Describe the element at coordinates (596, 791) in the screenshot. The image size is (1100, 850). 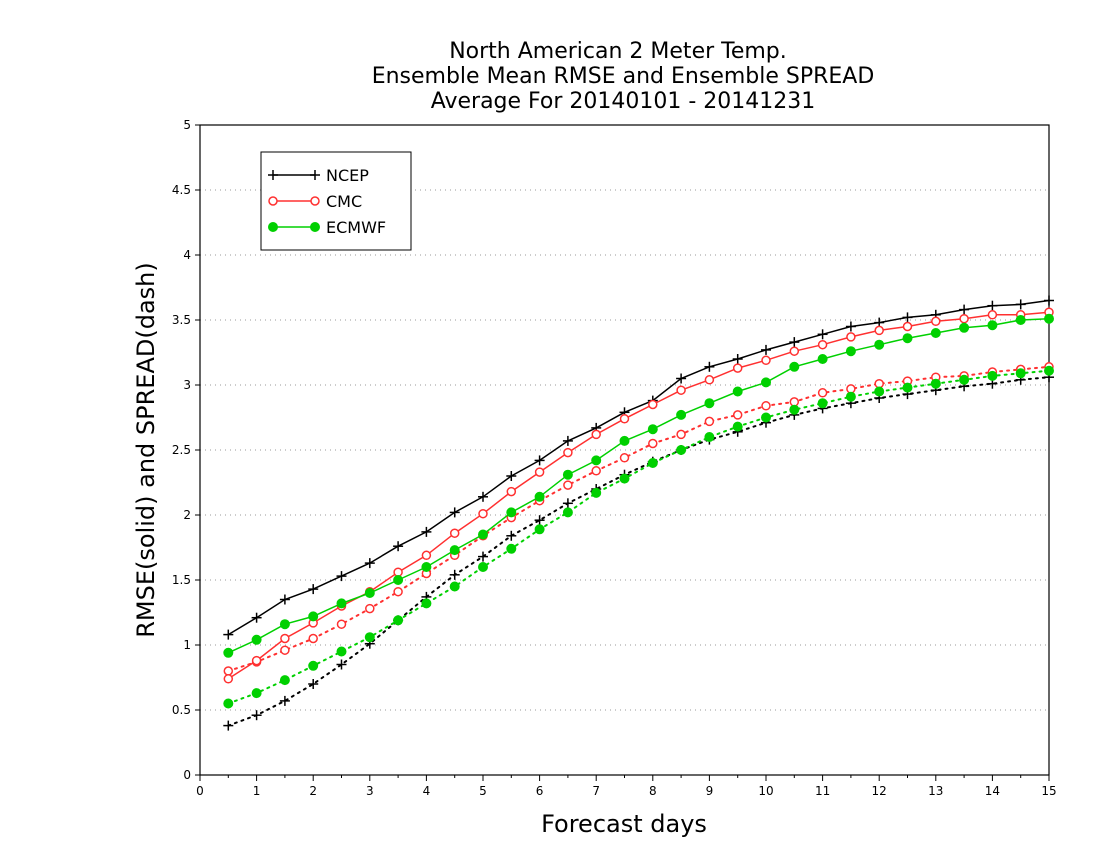
I see `x-tick-label: 7` at that location.